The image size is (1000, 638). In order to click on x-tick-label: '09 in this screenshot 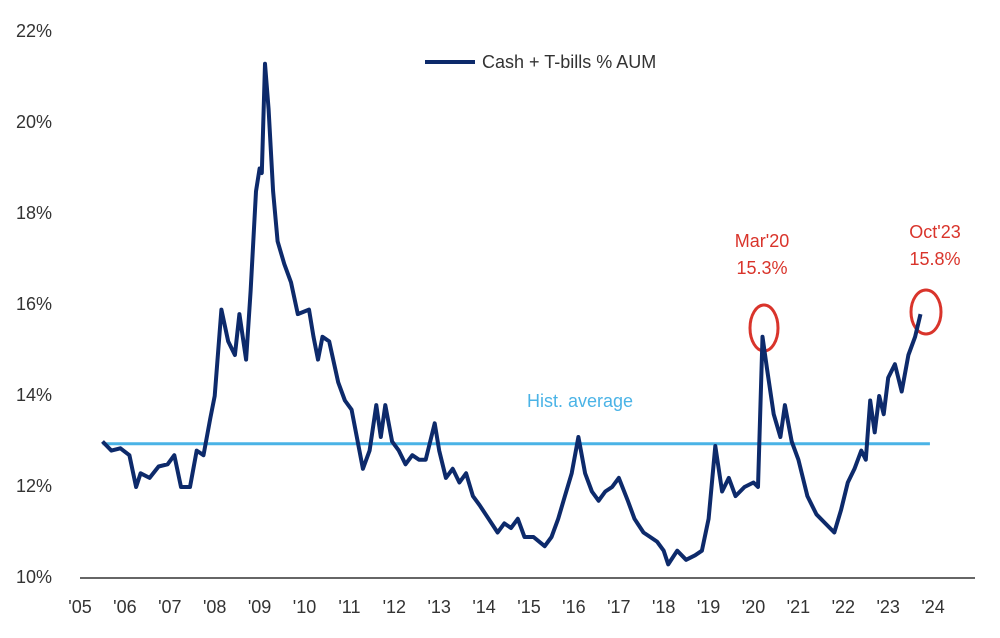, I will do `click(259, 607)`.